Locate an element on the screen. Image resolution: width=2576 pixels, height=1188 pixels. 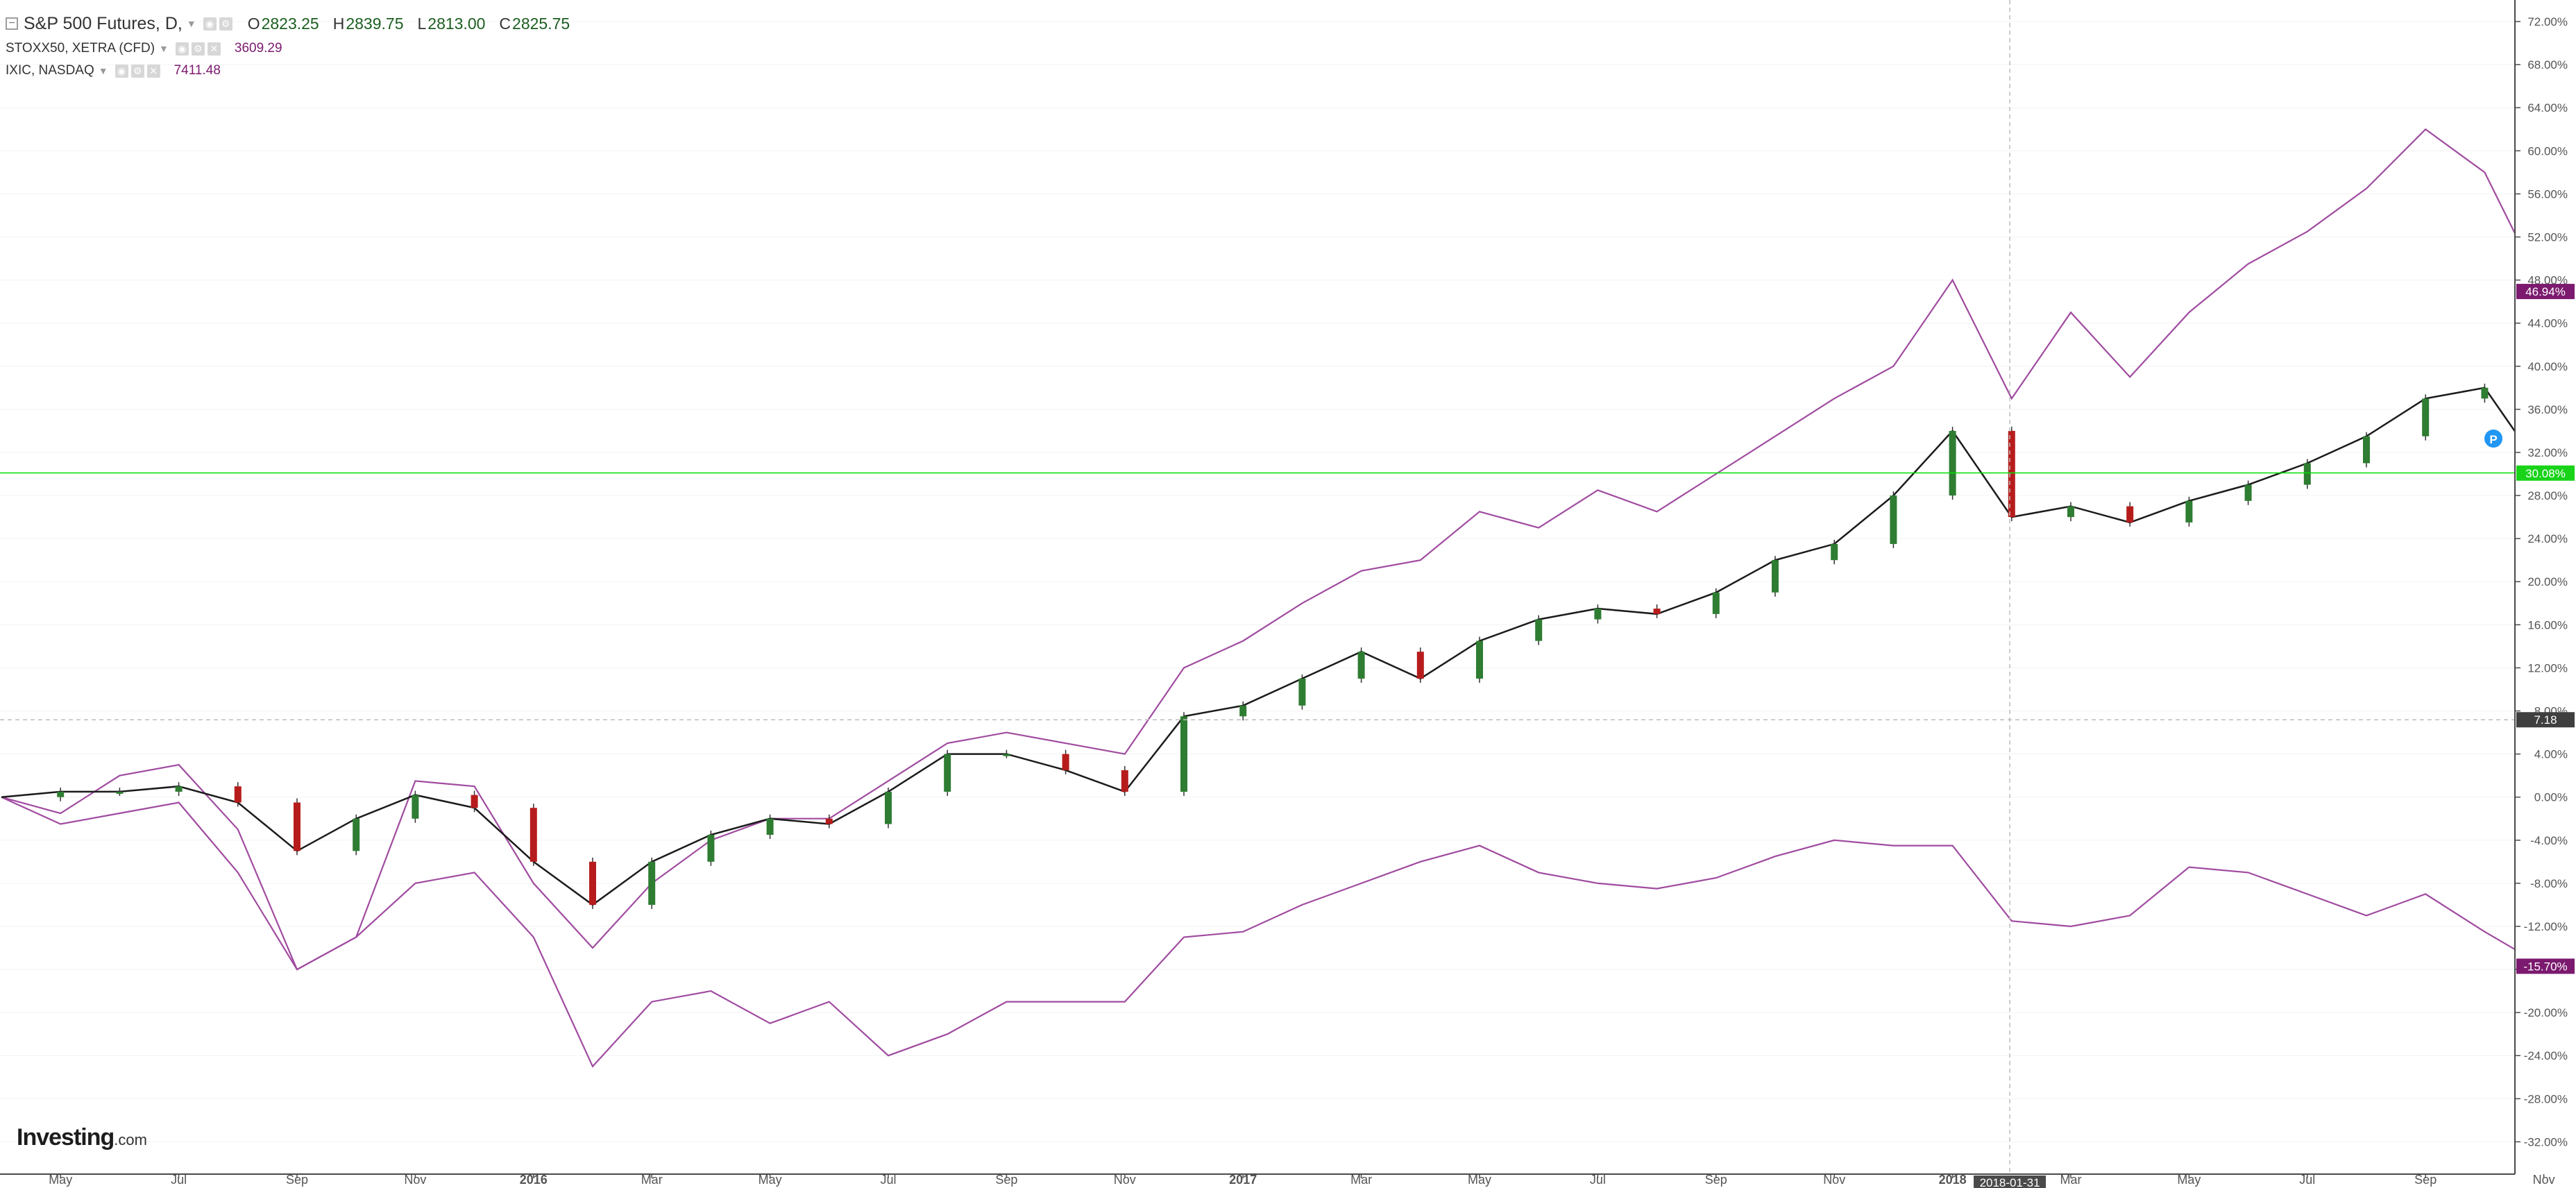
crosshair-date-label: 2018-01-31 is located at coordinates (2010, 1182).